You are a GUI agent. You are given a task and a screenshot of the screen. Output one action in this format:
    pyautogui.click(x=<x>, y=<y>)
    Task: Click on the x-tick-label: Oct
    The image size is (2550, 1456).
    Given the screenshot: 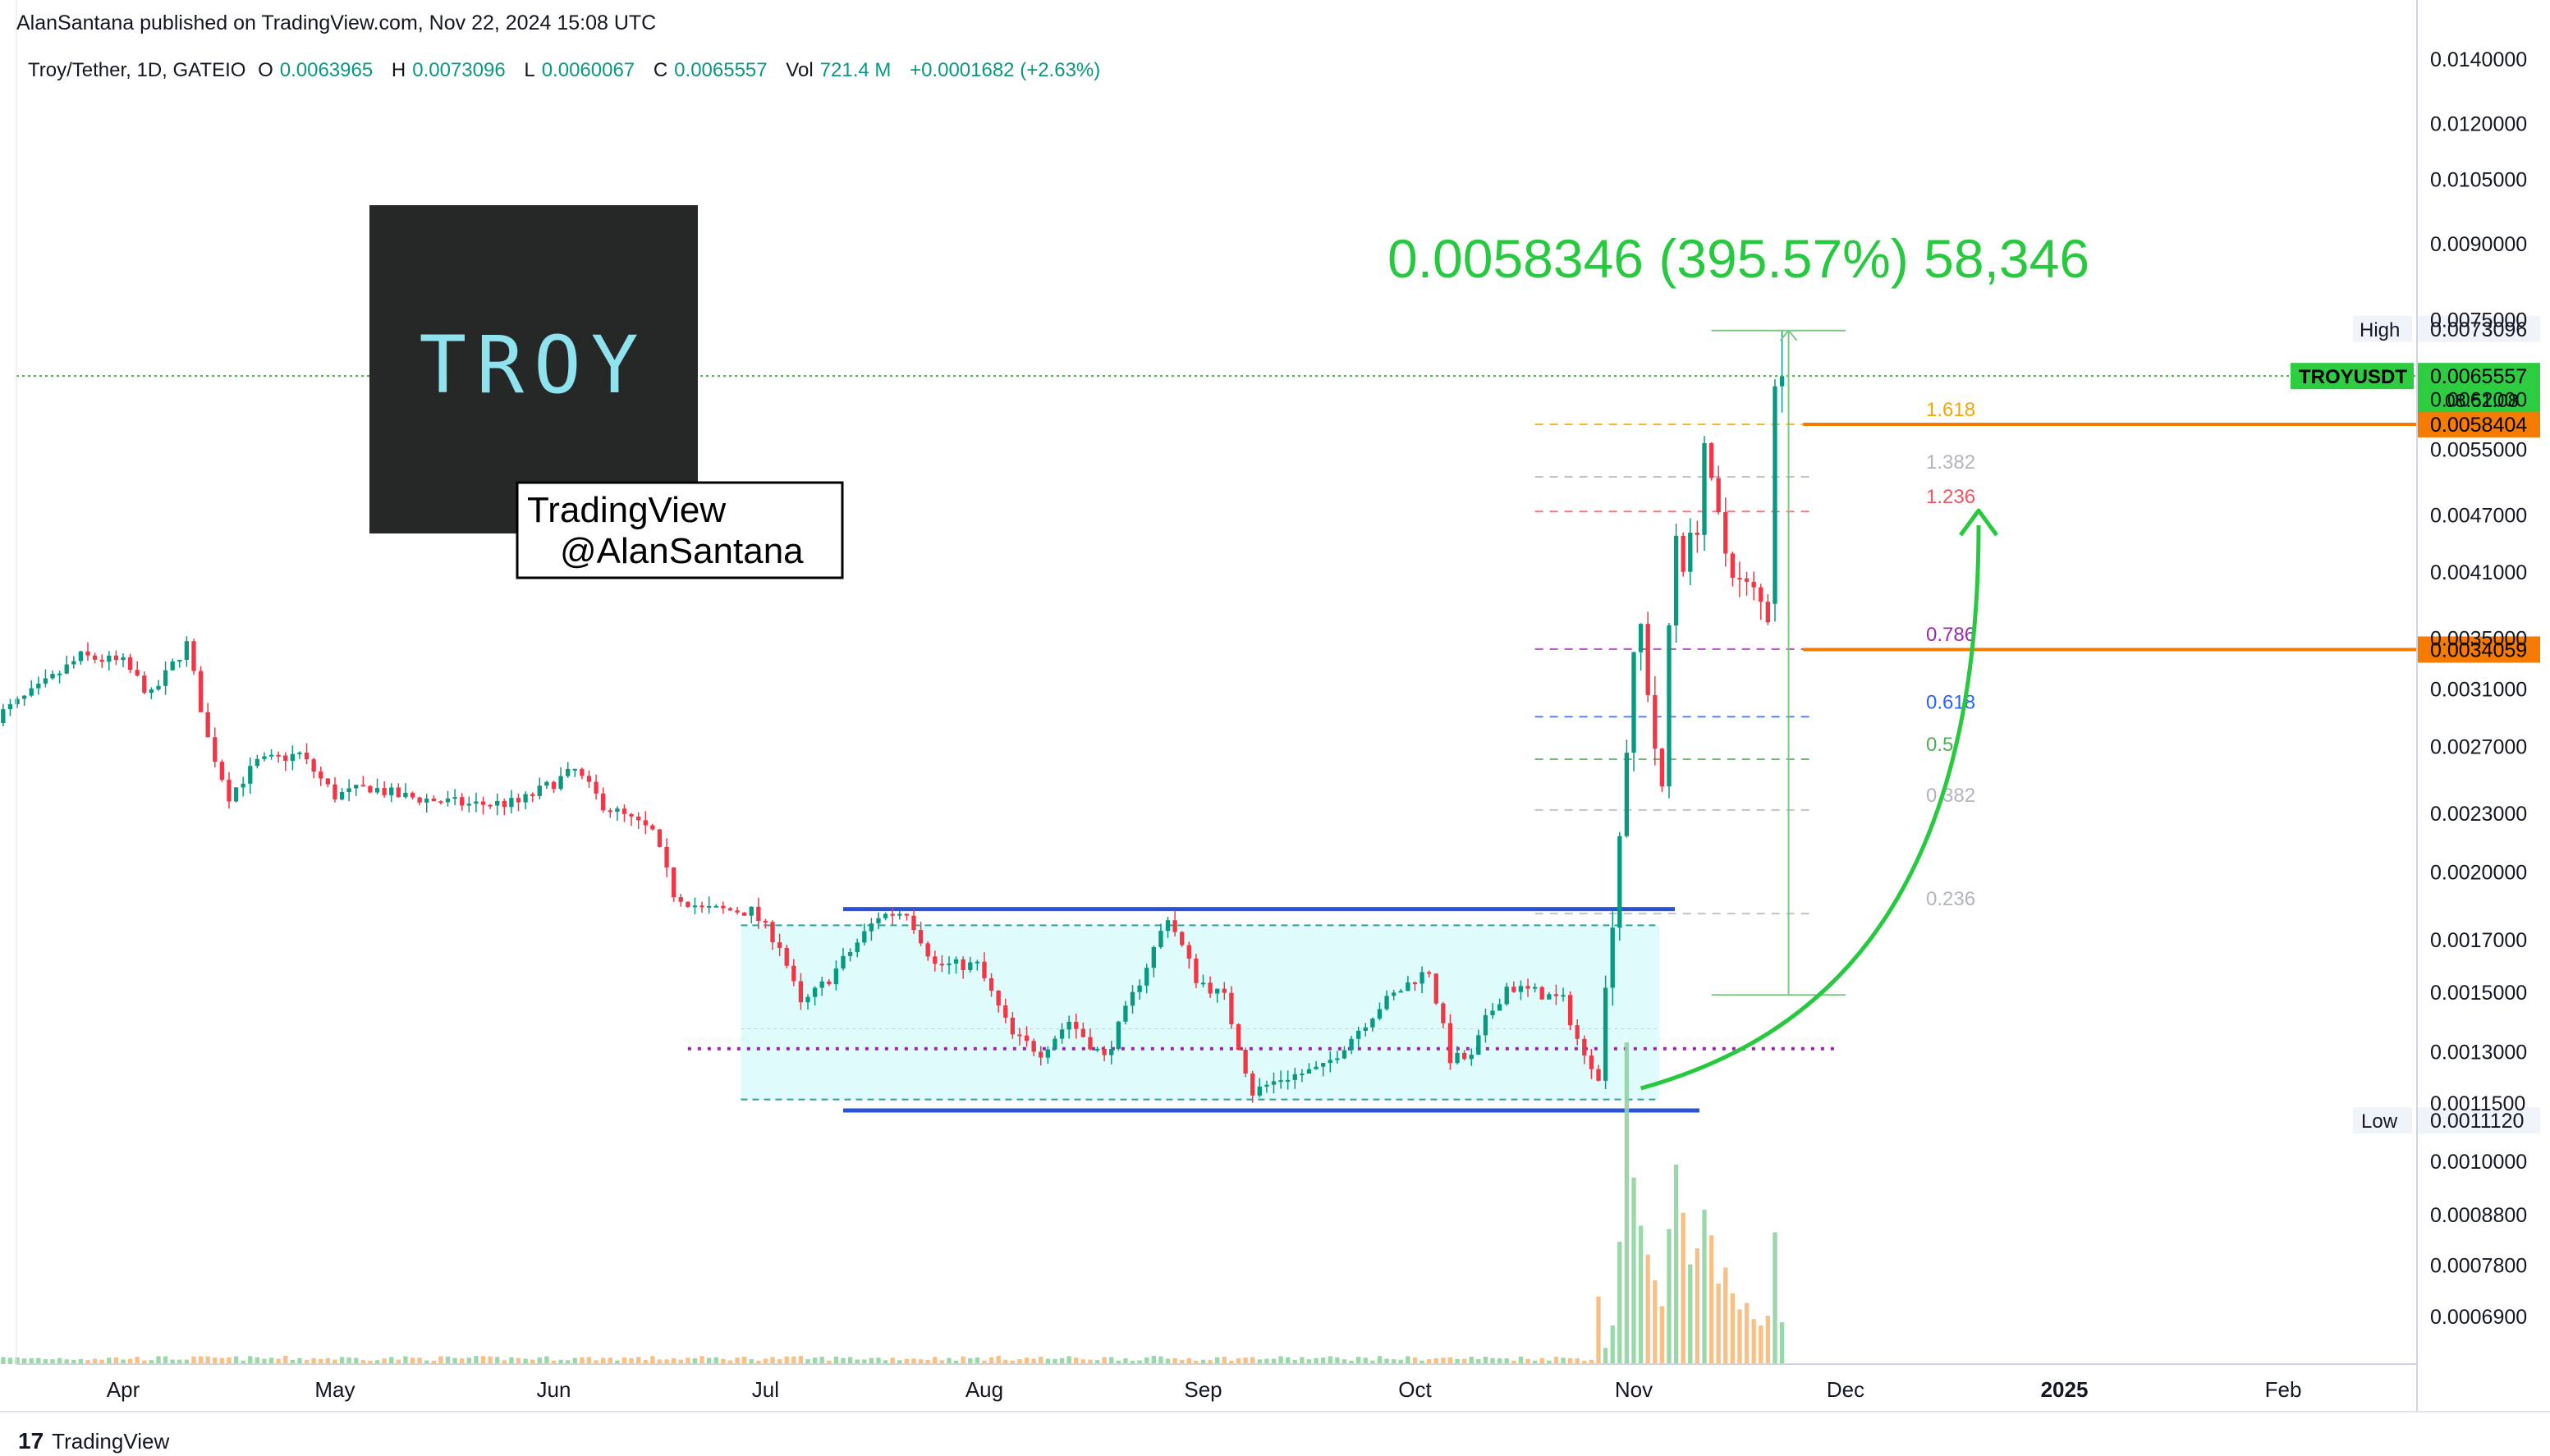 What is the action you would take?
    pyautogui.click(x=1415, y=1389)
    